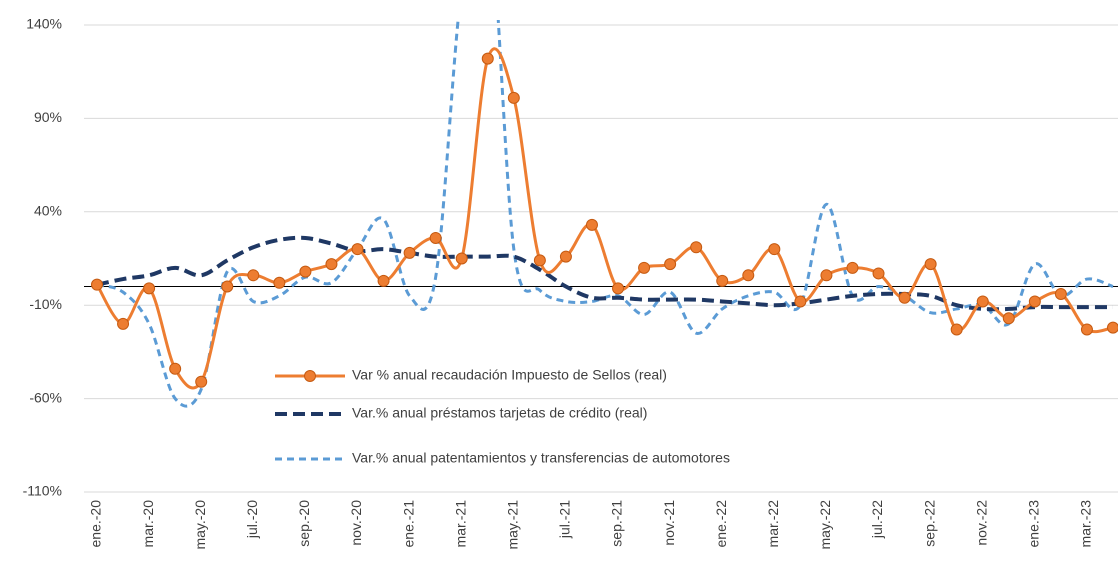 The image size is (1118, 574). I want to click on x-tick-label: may.-22, so click(825, 525).